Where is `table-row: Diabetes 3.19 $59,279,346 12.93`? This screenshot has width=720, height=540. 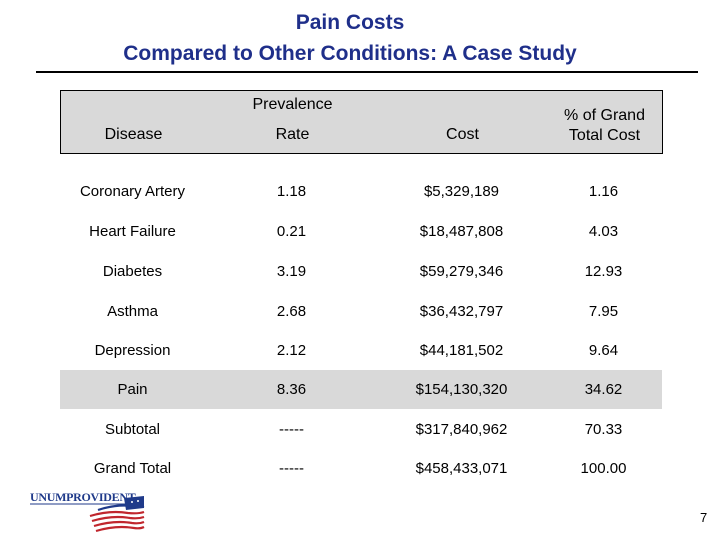
table-row: Diabetes 3.19 $59,279,346 12.93 is located at coordinates (361, 271).